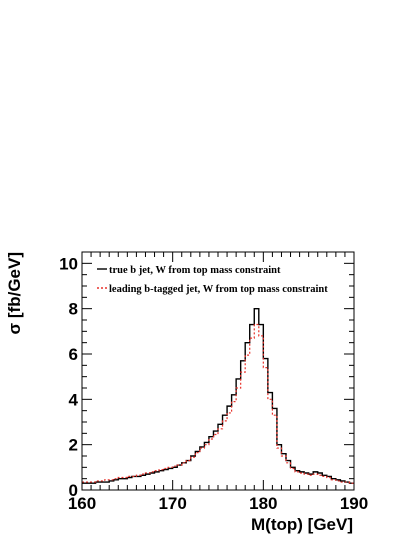 Image resolution: width=415 pixels, height=537 pixels. Describe the element at coordinates (302, 524) in the screenshot. I see `x-axis-label: M(top) [GeV]` at that location.